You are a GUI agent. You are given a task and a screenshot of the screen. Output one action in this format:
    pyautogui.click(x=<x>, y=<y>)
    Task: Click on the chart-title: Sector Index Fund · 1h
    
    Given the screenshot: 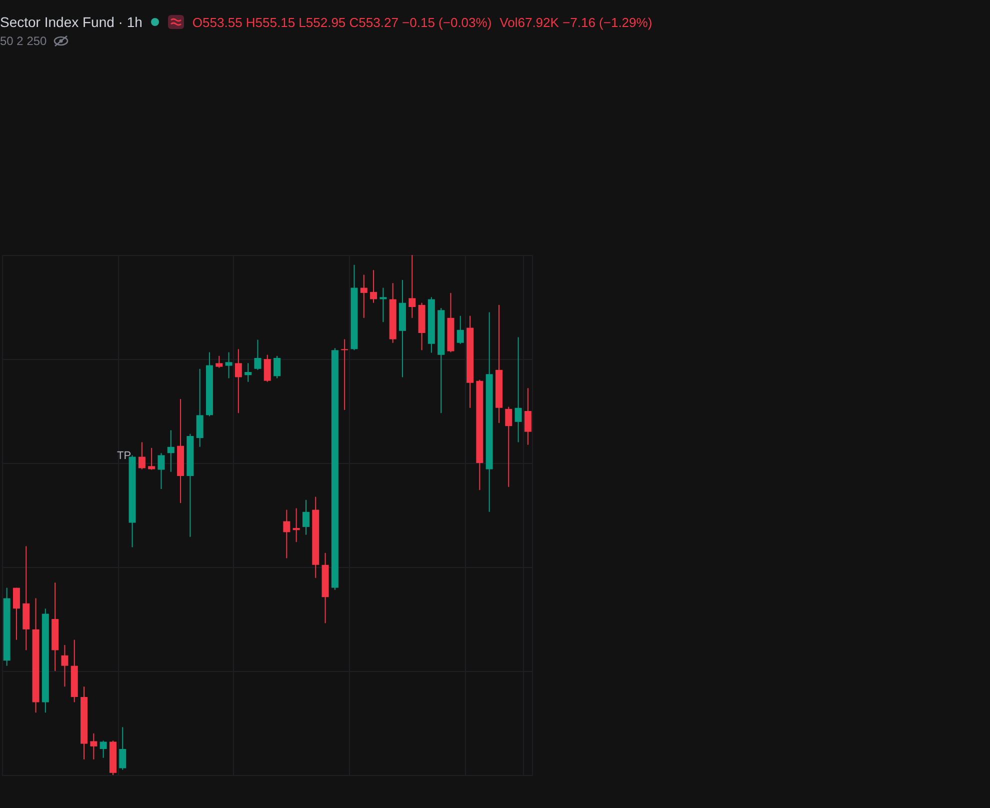 What is the action you would take?
    pyautogui.click(x=71, y=22)
    